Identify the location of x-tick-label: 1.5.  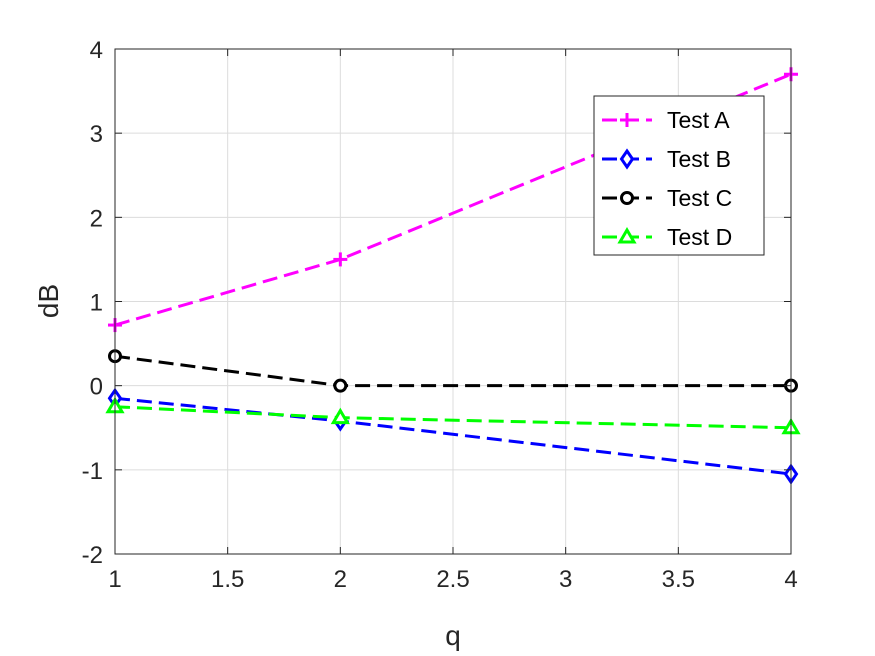
(227, 579).